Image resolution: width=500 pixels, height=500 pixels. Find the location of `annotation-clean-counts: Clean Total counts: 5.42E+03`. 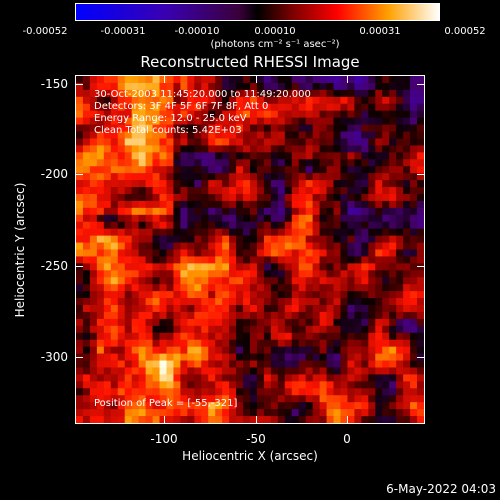

annotation-clean-counts: Clean Total counts: 5.42E+03 is located at coordinates (168, 130).